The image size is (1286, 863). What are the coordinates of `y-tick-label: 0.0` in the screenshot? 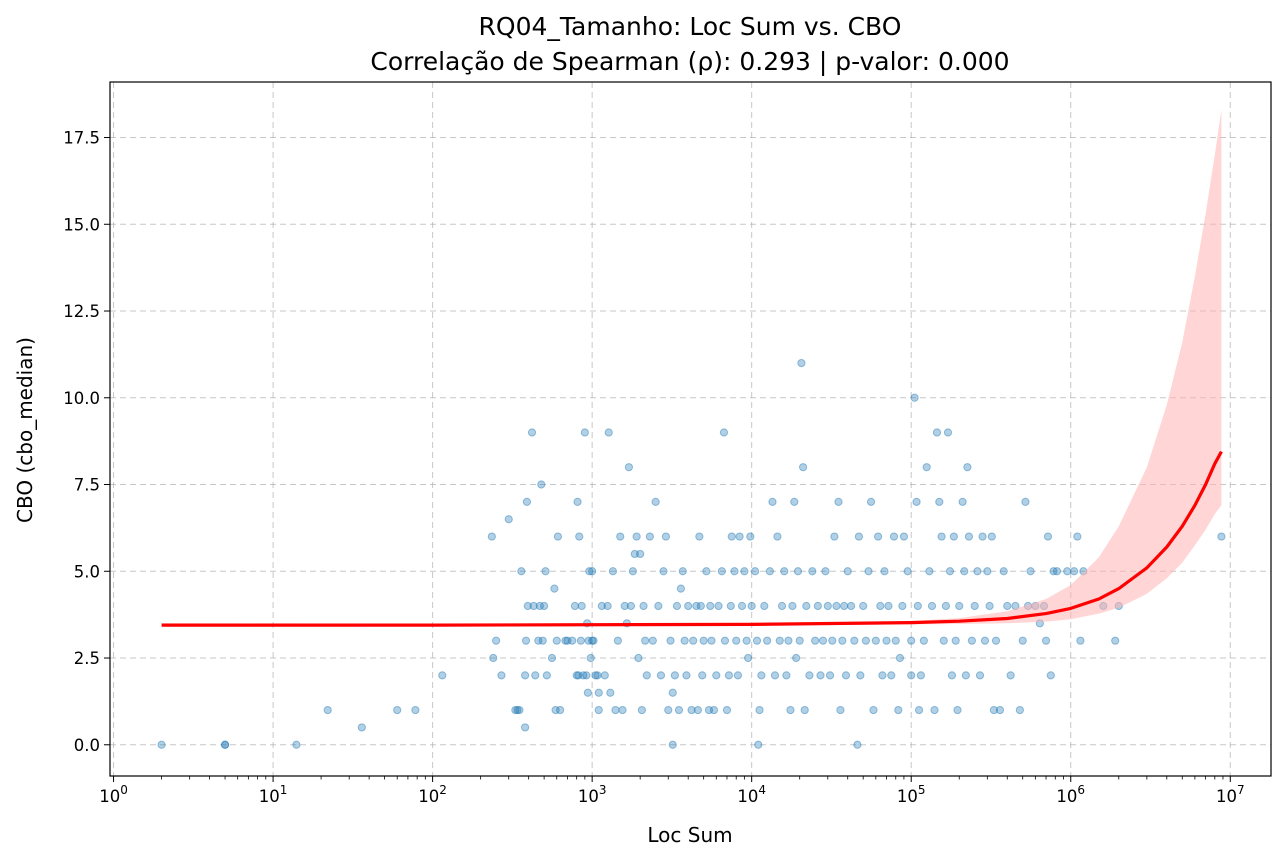 It's located at (87, 745).